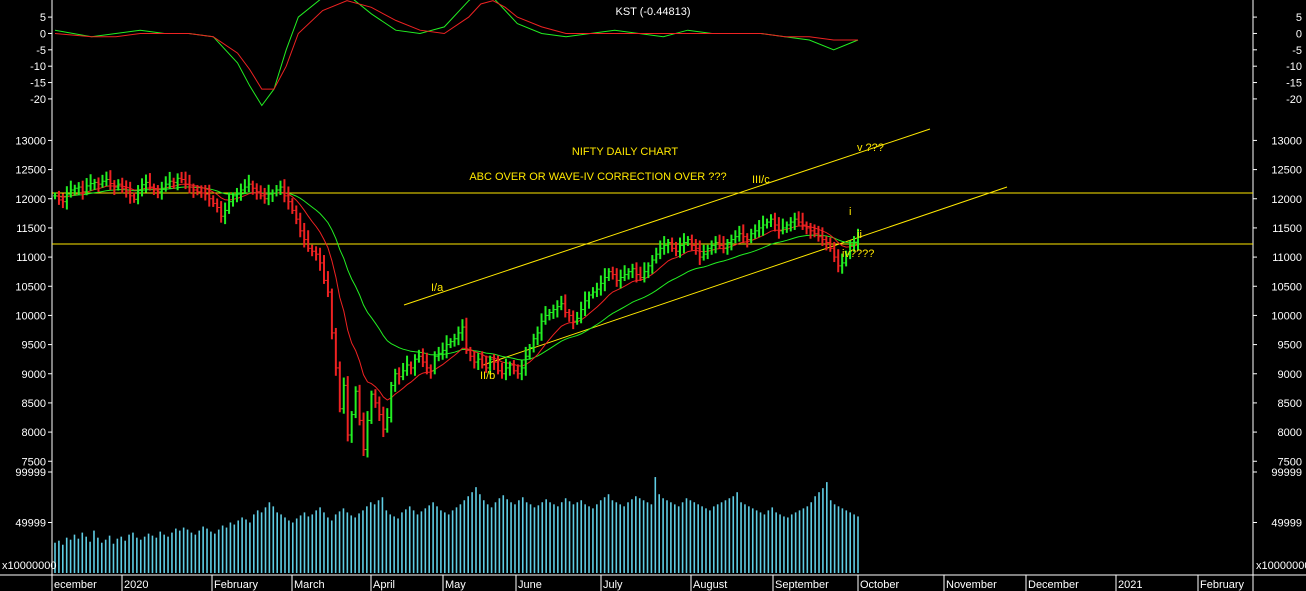 The image size is (1306, 591). Describe the element at coordinates (1286, 200) in the screenshot. I see `price-tick-label: 12000` at that location.